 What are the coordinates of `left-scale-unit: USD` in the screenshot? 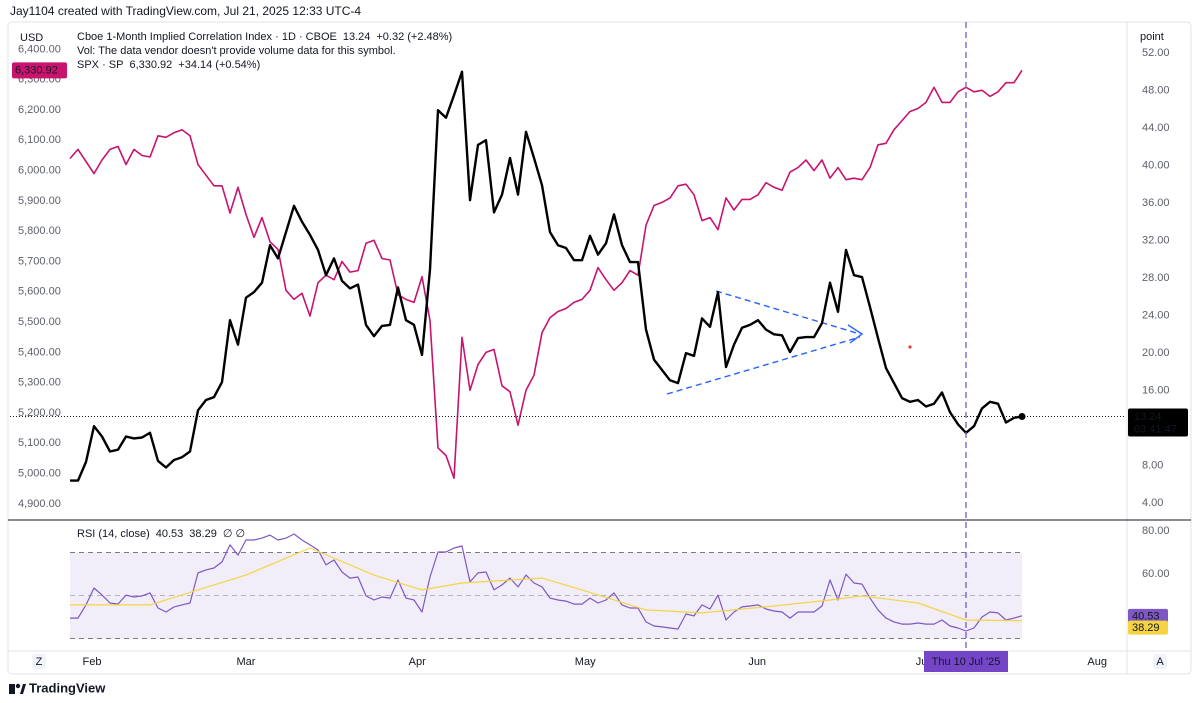 It's located at (31, 38).